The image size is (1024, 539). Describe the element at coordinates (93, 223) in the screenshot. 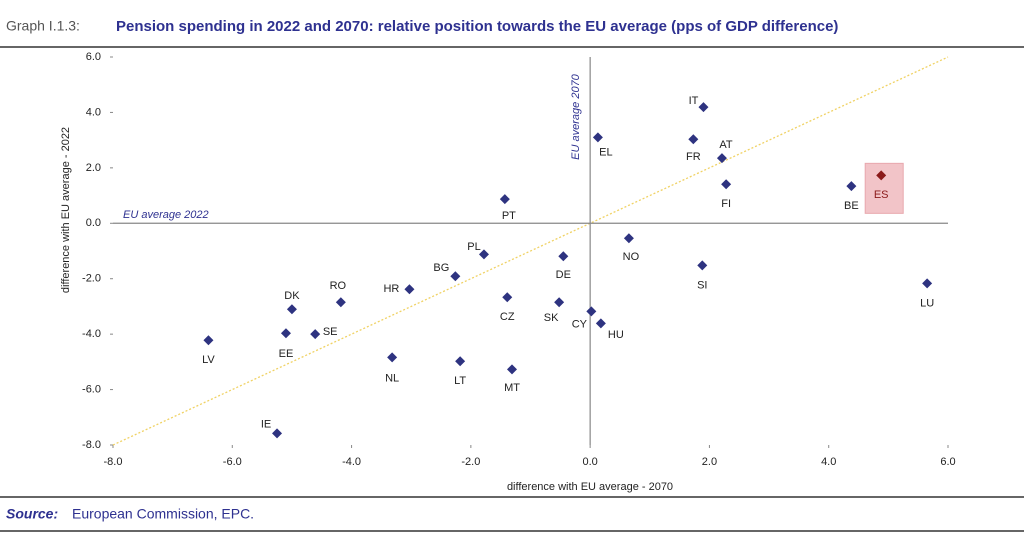

I see `y-tick-label: 0.0` at that location.